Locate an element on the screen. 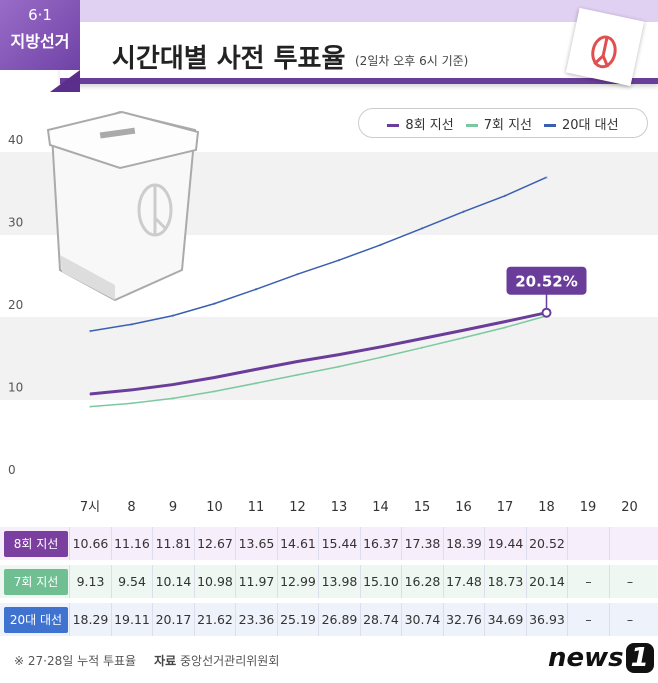 The image size is (658, 683). table-cell: 28.74 is located at coordinates (380, 619).